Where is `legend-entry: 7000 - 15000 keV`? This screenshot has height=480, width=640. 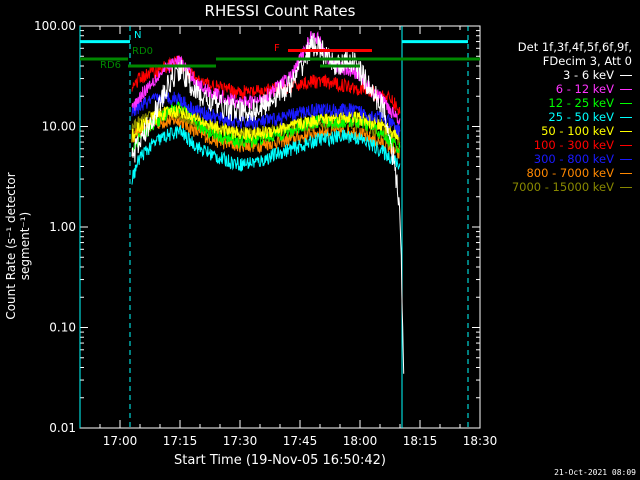
legend-entry: 7000 - 15000 keV is located at coordinates (572, 187).